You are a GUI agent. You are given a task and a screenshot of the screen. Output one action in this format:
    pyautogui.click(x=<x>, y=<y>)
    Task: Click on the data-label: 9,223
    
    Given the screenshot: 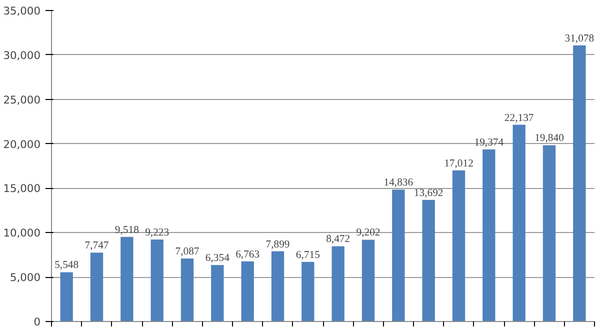 What is the action you would take?
    pyautogui.click(x=157, y=233)
    